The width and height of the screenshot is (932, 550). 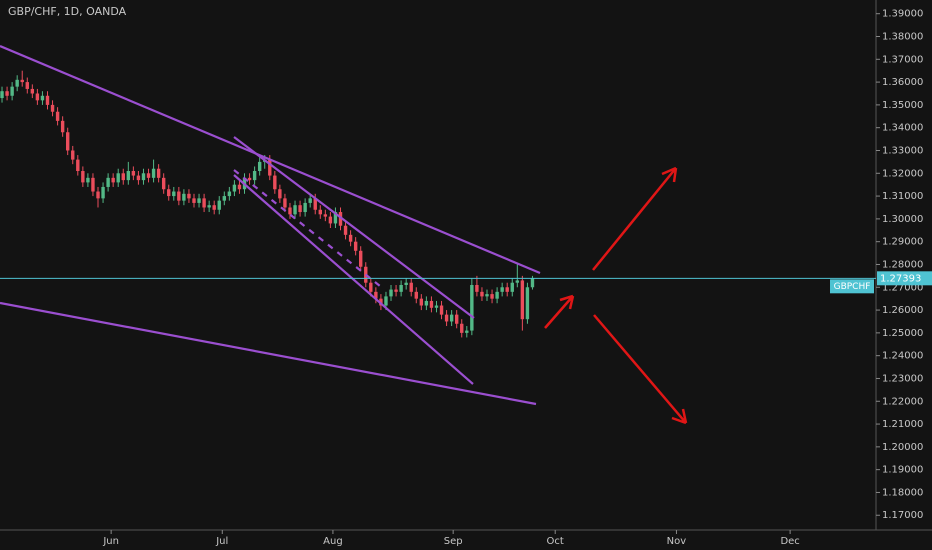 What do you see at coordinates (902, 105) in the screenshot?
I see `y-tick-label: 1.35000` at bounding box center [902, 105].